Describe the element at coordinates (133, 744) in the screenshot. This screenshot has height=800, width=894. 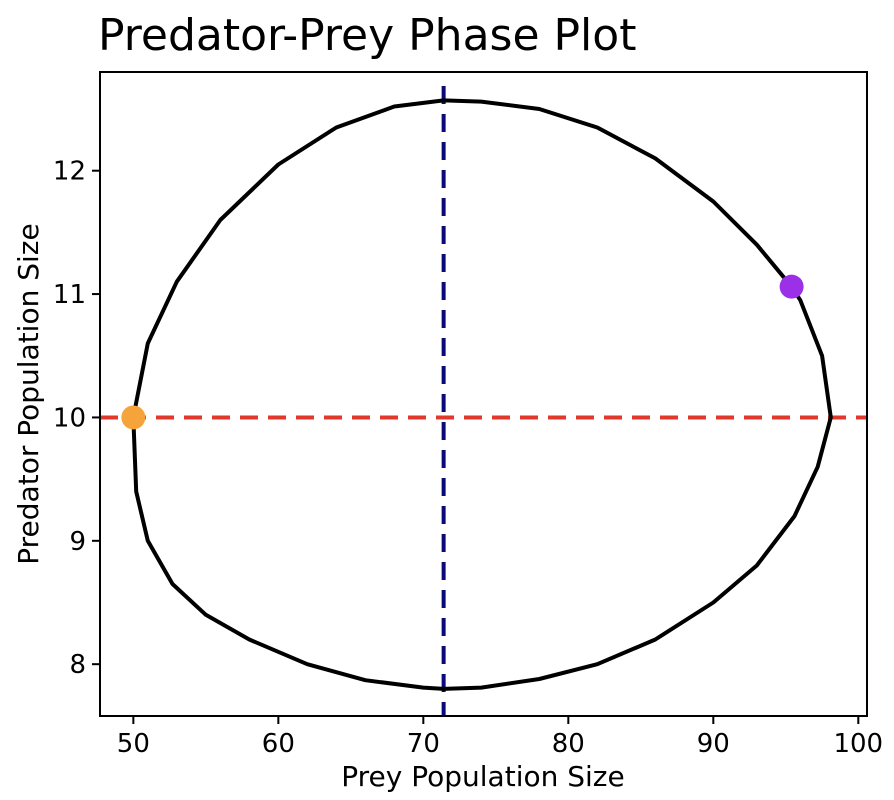
I see `x-tick-label: 50` at that location.